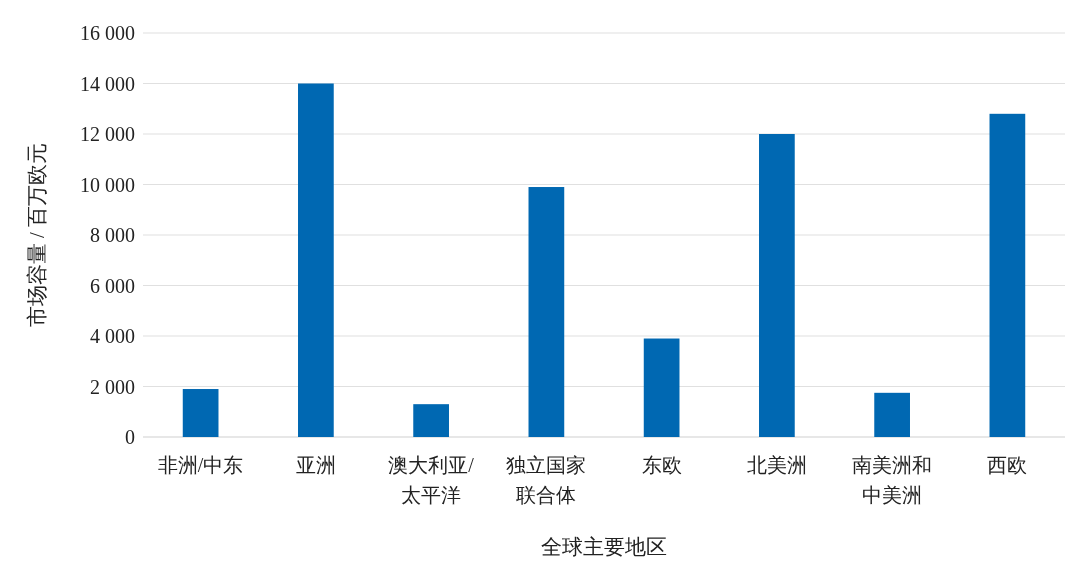  What do you see at coordinates (315, 465) in the screenshot?
I see `x-tick-label: 亚洲` at bounding box center [315, 465].